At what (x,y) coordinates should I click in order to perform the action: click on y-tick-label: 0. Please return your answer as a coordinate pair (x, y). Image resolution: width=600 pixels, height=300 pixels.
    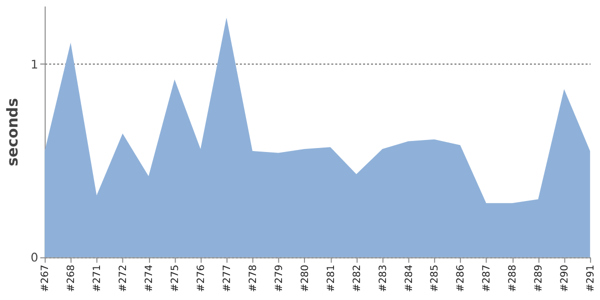
    Looking at the image, I should click on (34, 257).